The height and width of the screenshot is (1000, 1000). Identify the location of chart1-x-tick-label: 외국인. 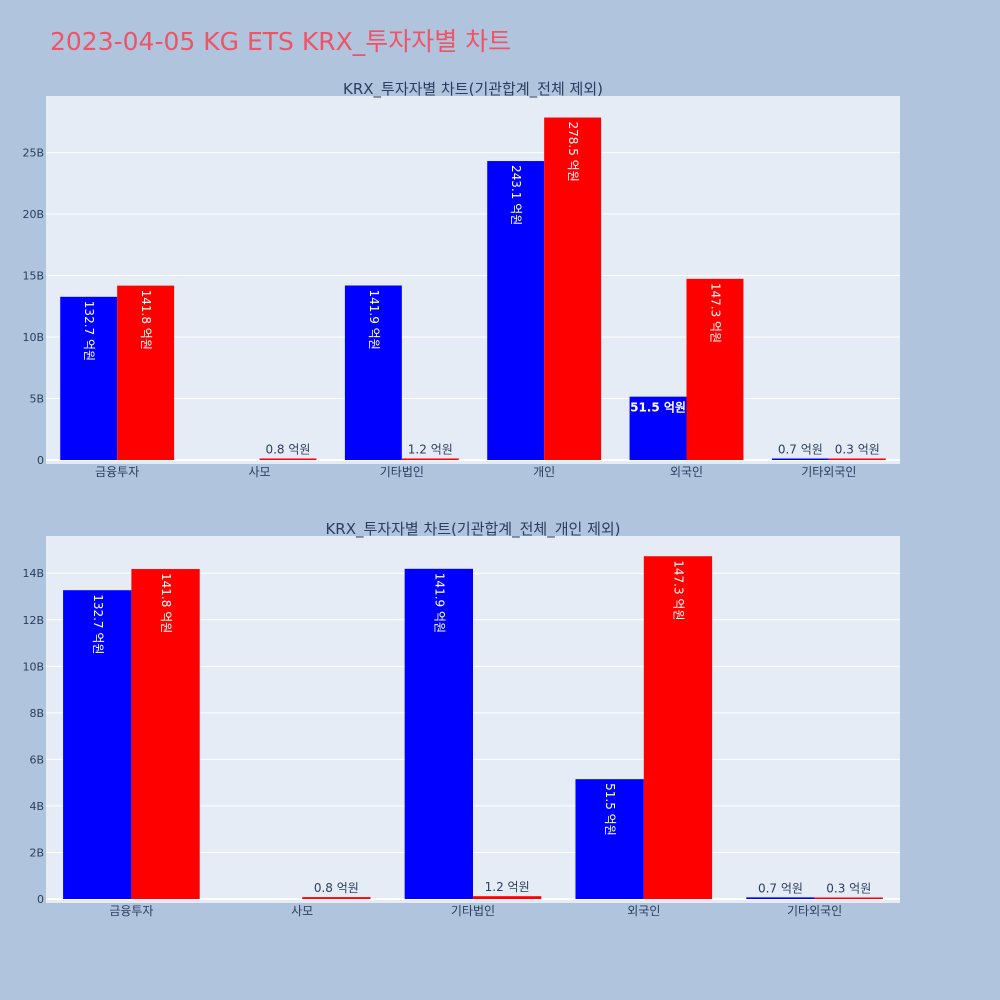
(686, 472).